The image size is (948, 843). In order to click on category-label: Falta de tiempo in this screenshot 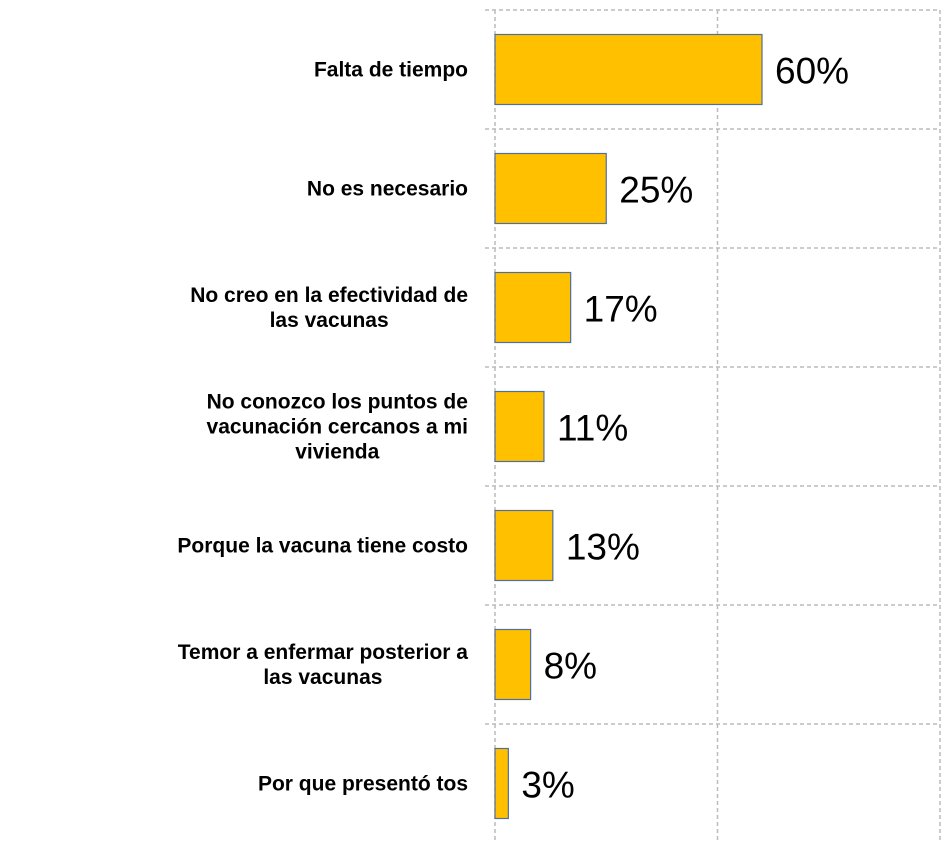, I will do `click(390, 69)`.